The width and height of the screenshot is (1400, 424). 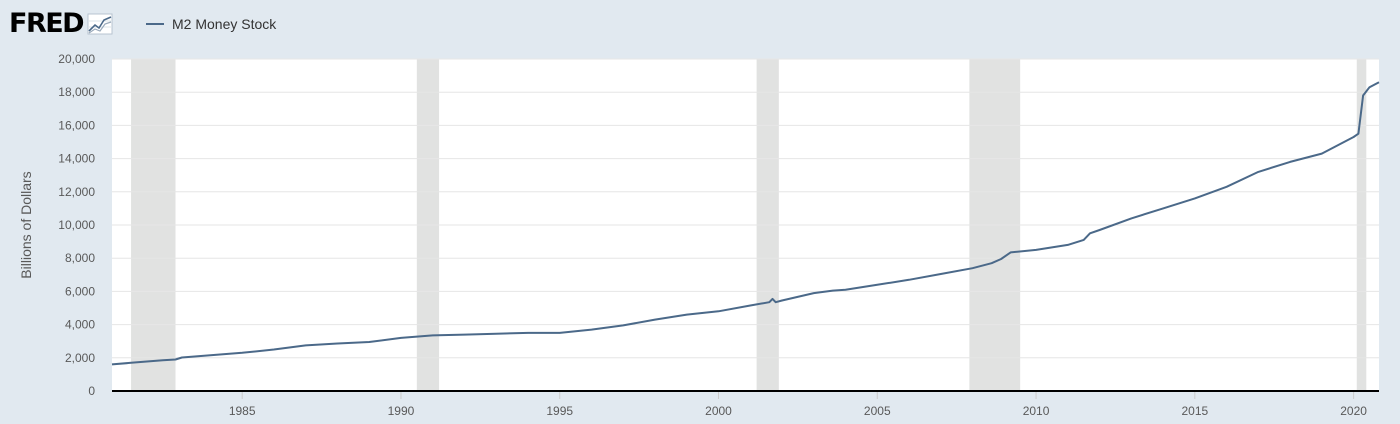 I want to click on y-tick-label: 2,000, so click(x=80, y=358).